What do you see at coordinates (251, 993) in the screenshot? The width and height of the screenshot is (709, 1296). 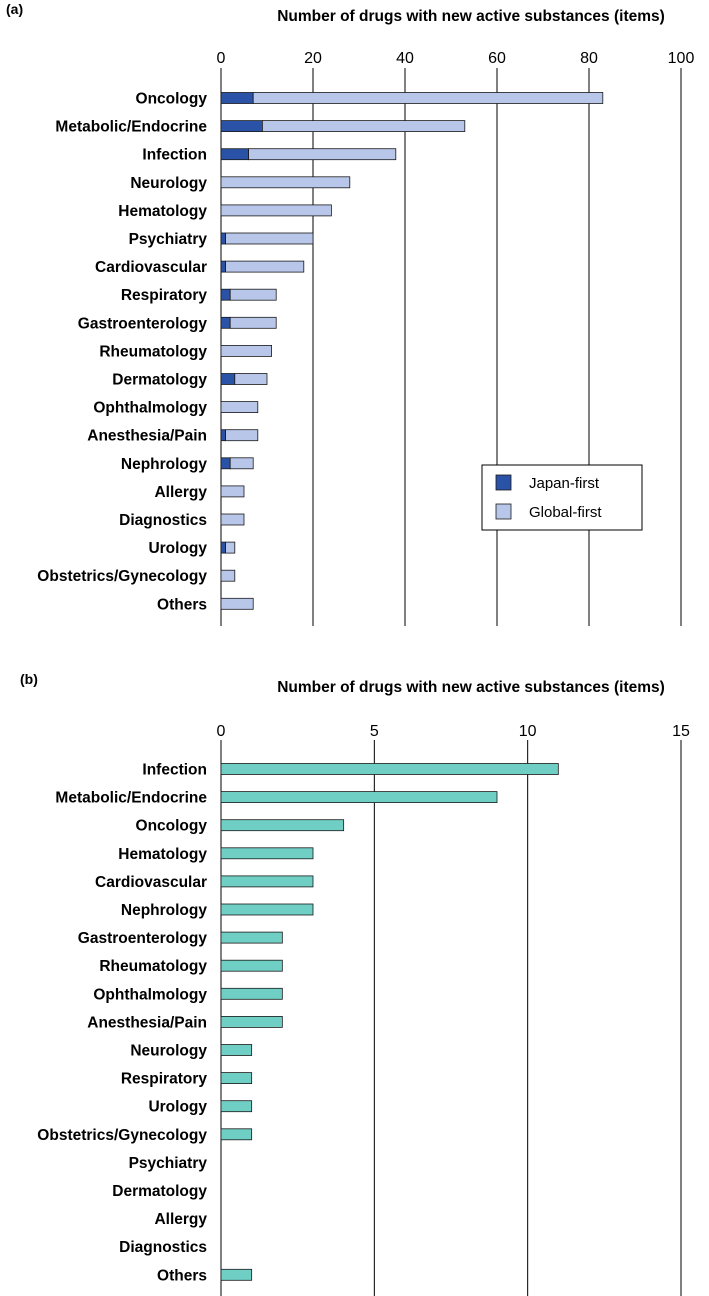 I see `bar-ophthalmology-drugs` at bounding box center [251, 993].